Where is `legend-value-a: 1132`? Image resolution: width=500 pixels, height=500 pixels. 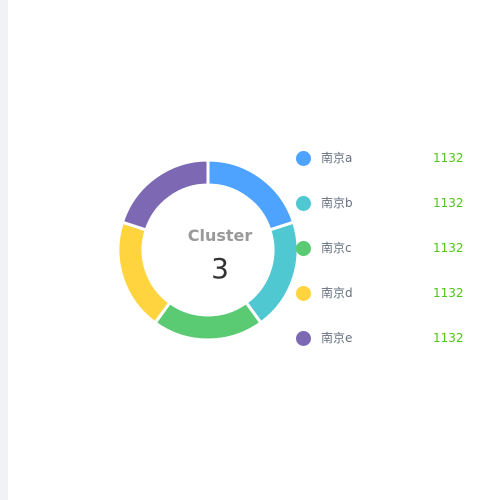 legend-value-a: 1132 is located at coordinates (448, 158).